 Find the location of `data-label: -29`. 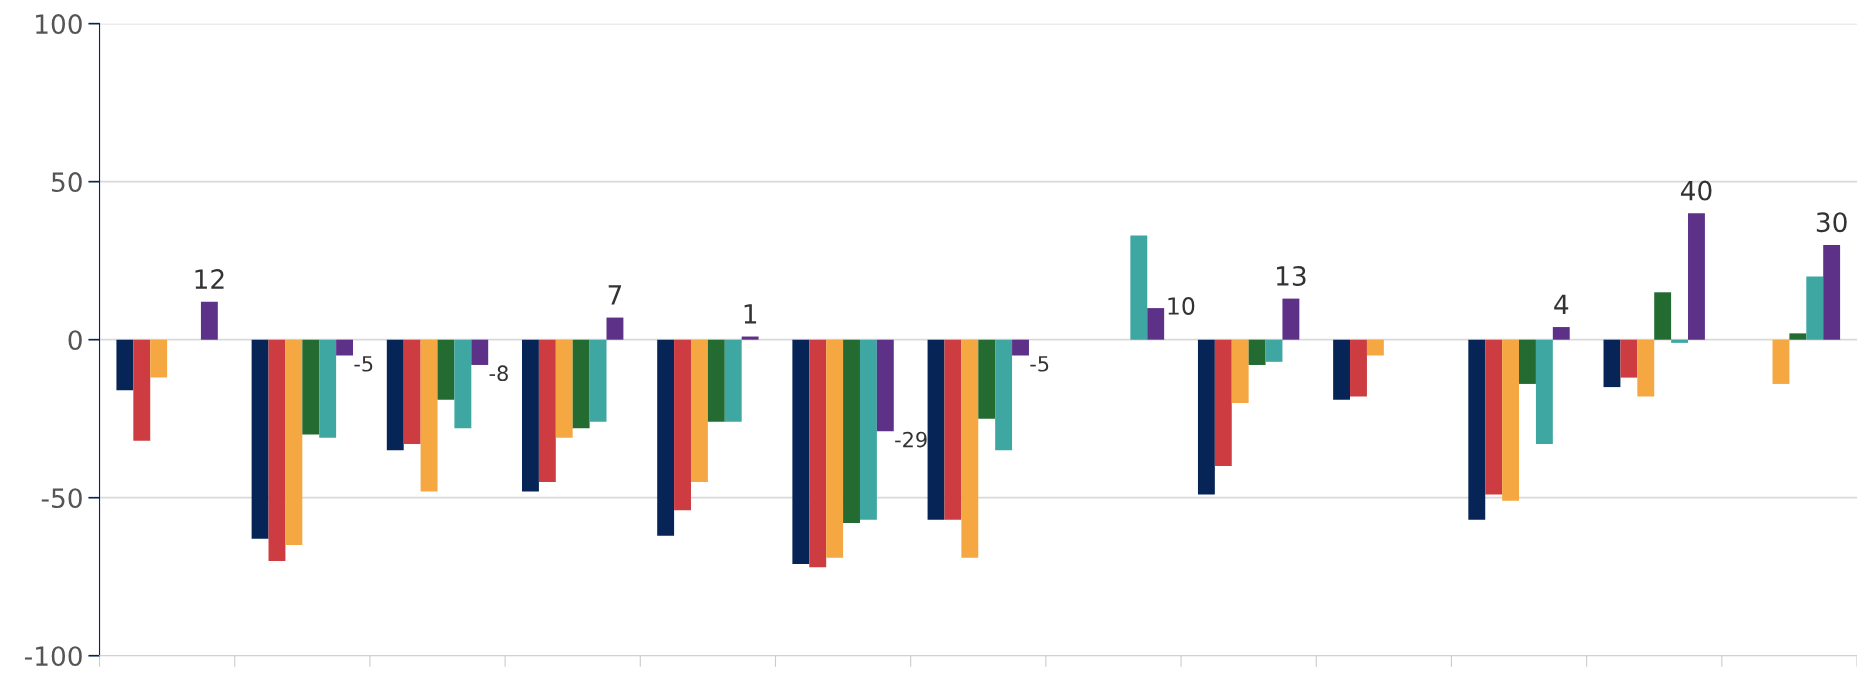

data-label: -29 is located at coordinates (911, 439).